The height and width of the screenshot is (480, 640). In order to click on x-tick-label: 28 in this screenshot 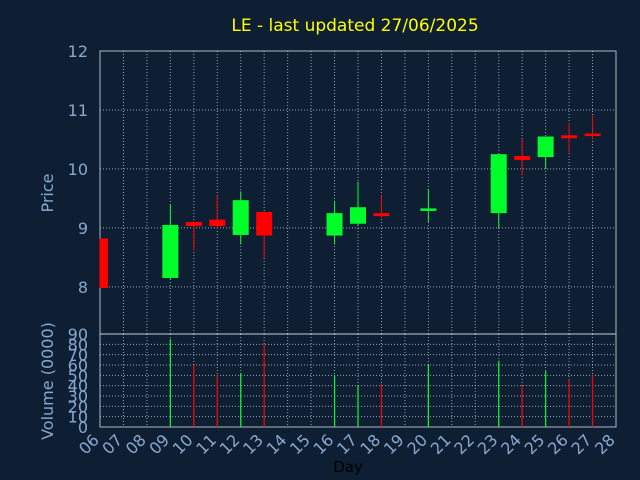, I will do `click(605, 444)`.